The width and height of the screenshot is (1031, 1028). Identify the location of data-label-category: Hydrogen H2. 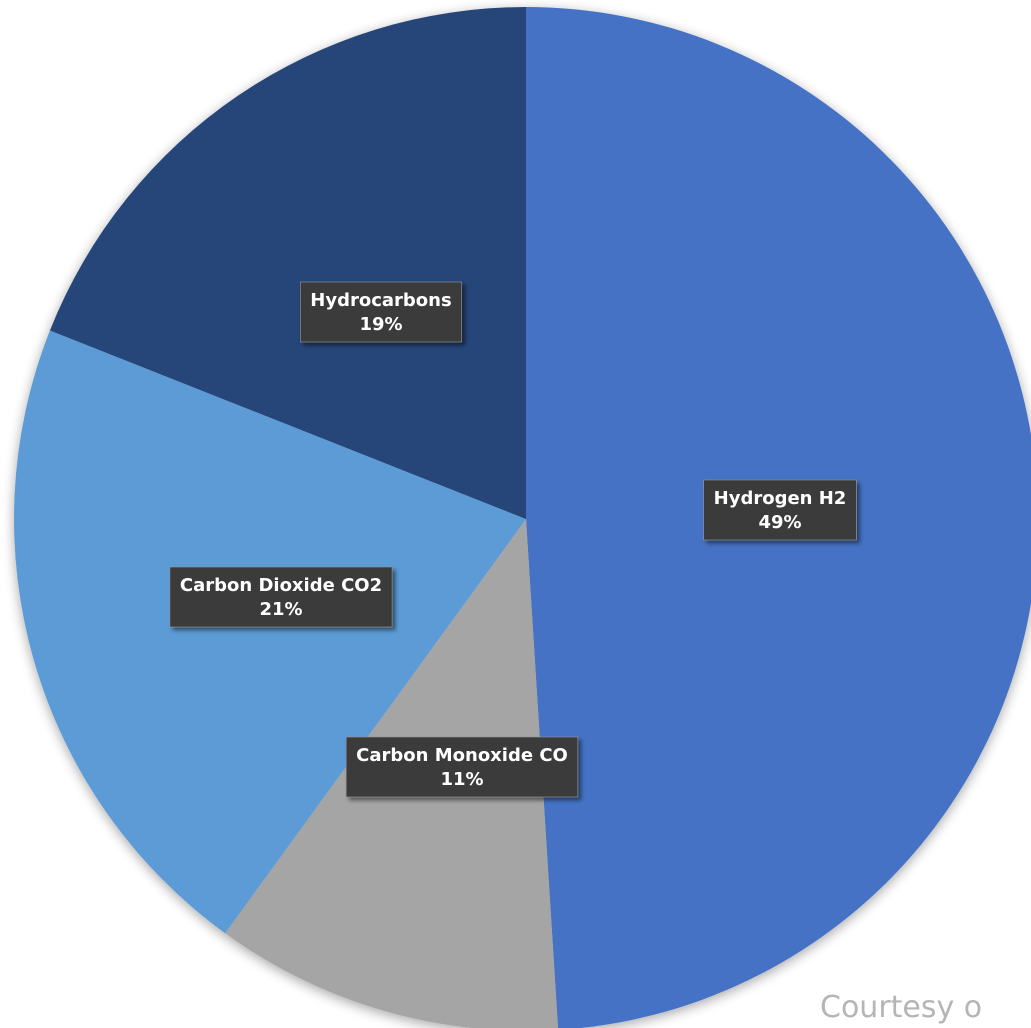
(780, 498).